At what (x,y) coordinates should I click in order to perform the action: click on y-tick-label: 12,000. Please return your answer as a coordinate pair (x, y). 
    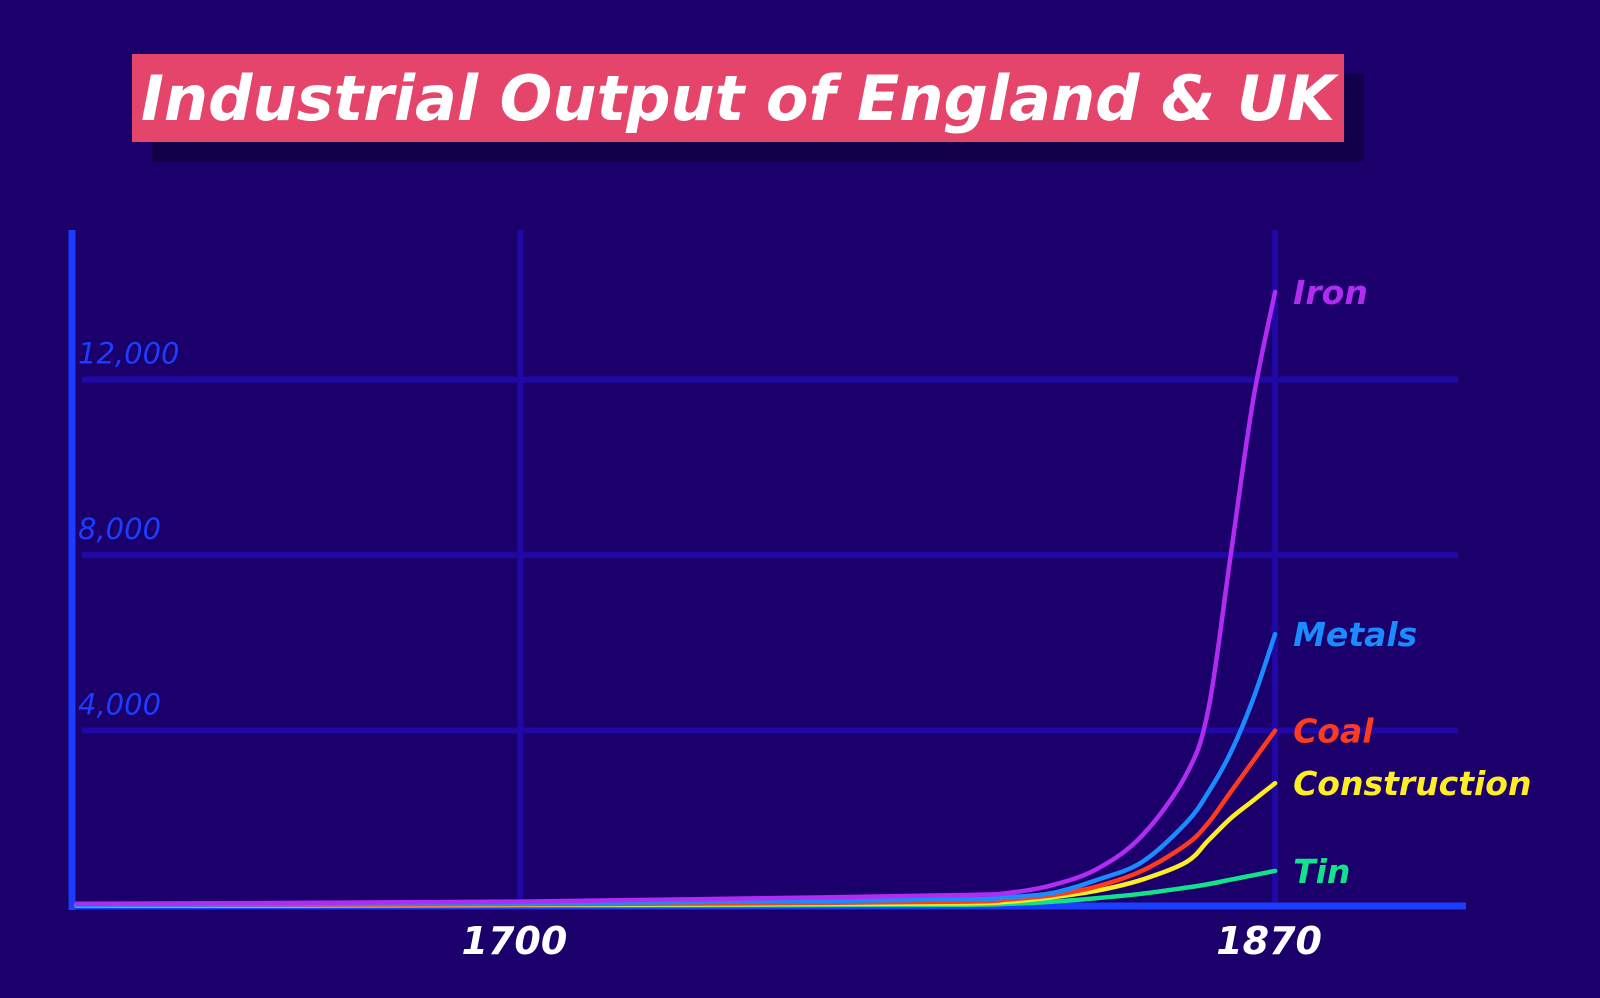
    Looking at the image, I should click on (128, 354).